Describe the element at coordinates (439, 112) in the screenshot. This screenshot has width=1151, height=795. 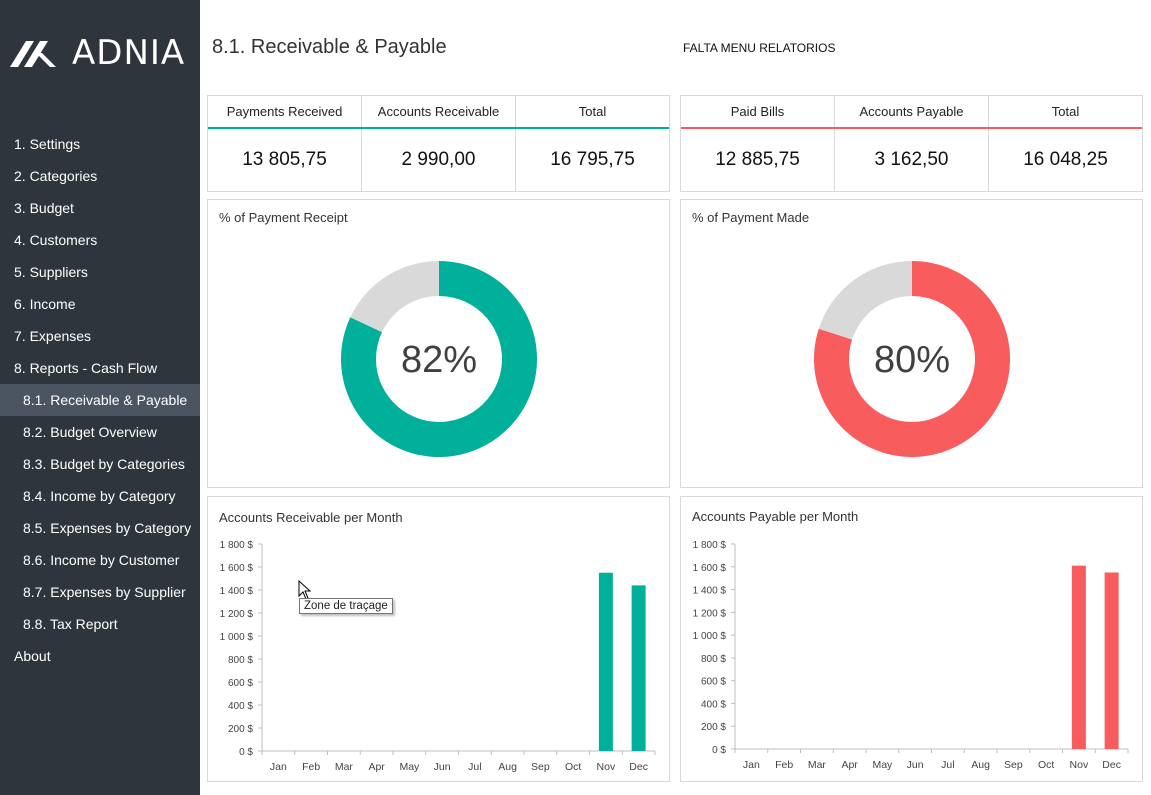
I see `kpi-header-accounts-receivable: Accounts Receivable` at that location.